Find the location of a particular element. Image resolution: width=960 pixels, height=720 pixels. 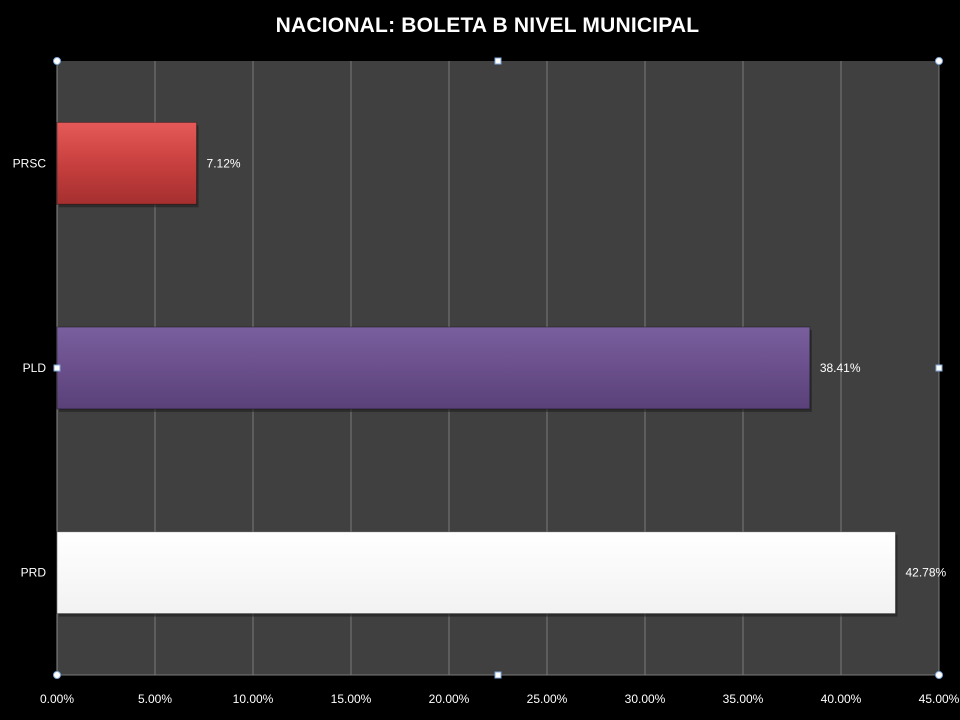

bar-prsc is located at coordinates (127, 163).